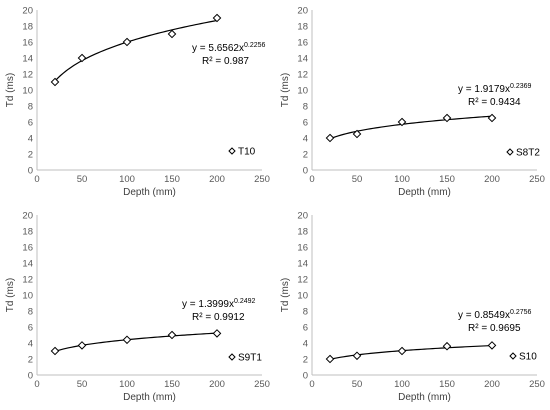 The width and height of the screenshot is (550, 410). What do you see at coordinates (495, 89) in the screenshot?
I see `trendline-equation: y = 1.9179x0.2369` at bounding box center [495, 89].